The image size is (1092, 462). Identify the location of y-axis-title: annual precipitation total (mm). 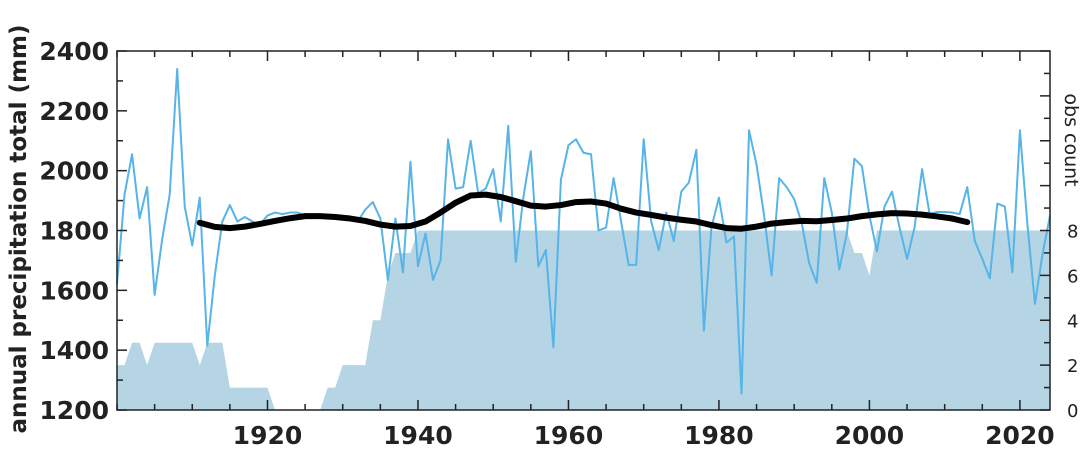
(19, 228).